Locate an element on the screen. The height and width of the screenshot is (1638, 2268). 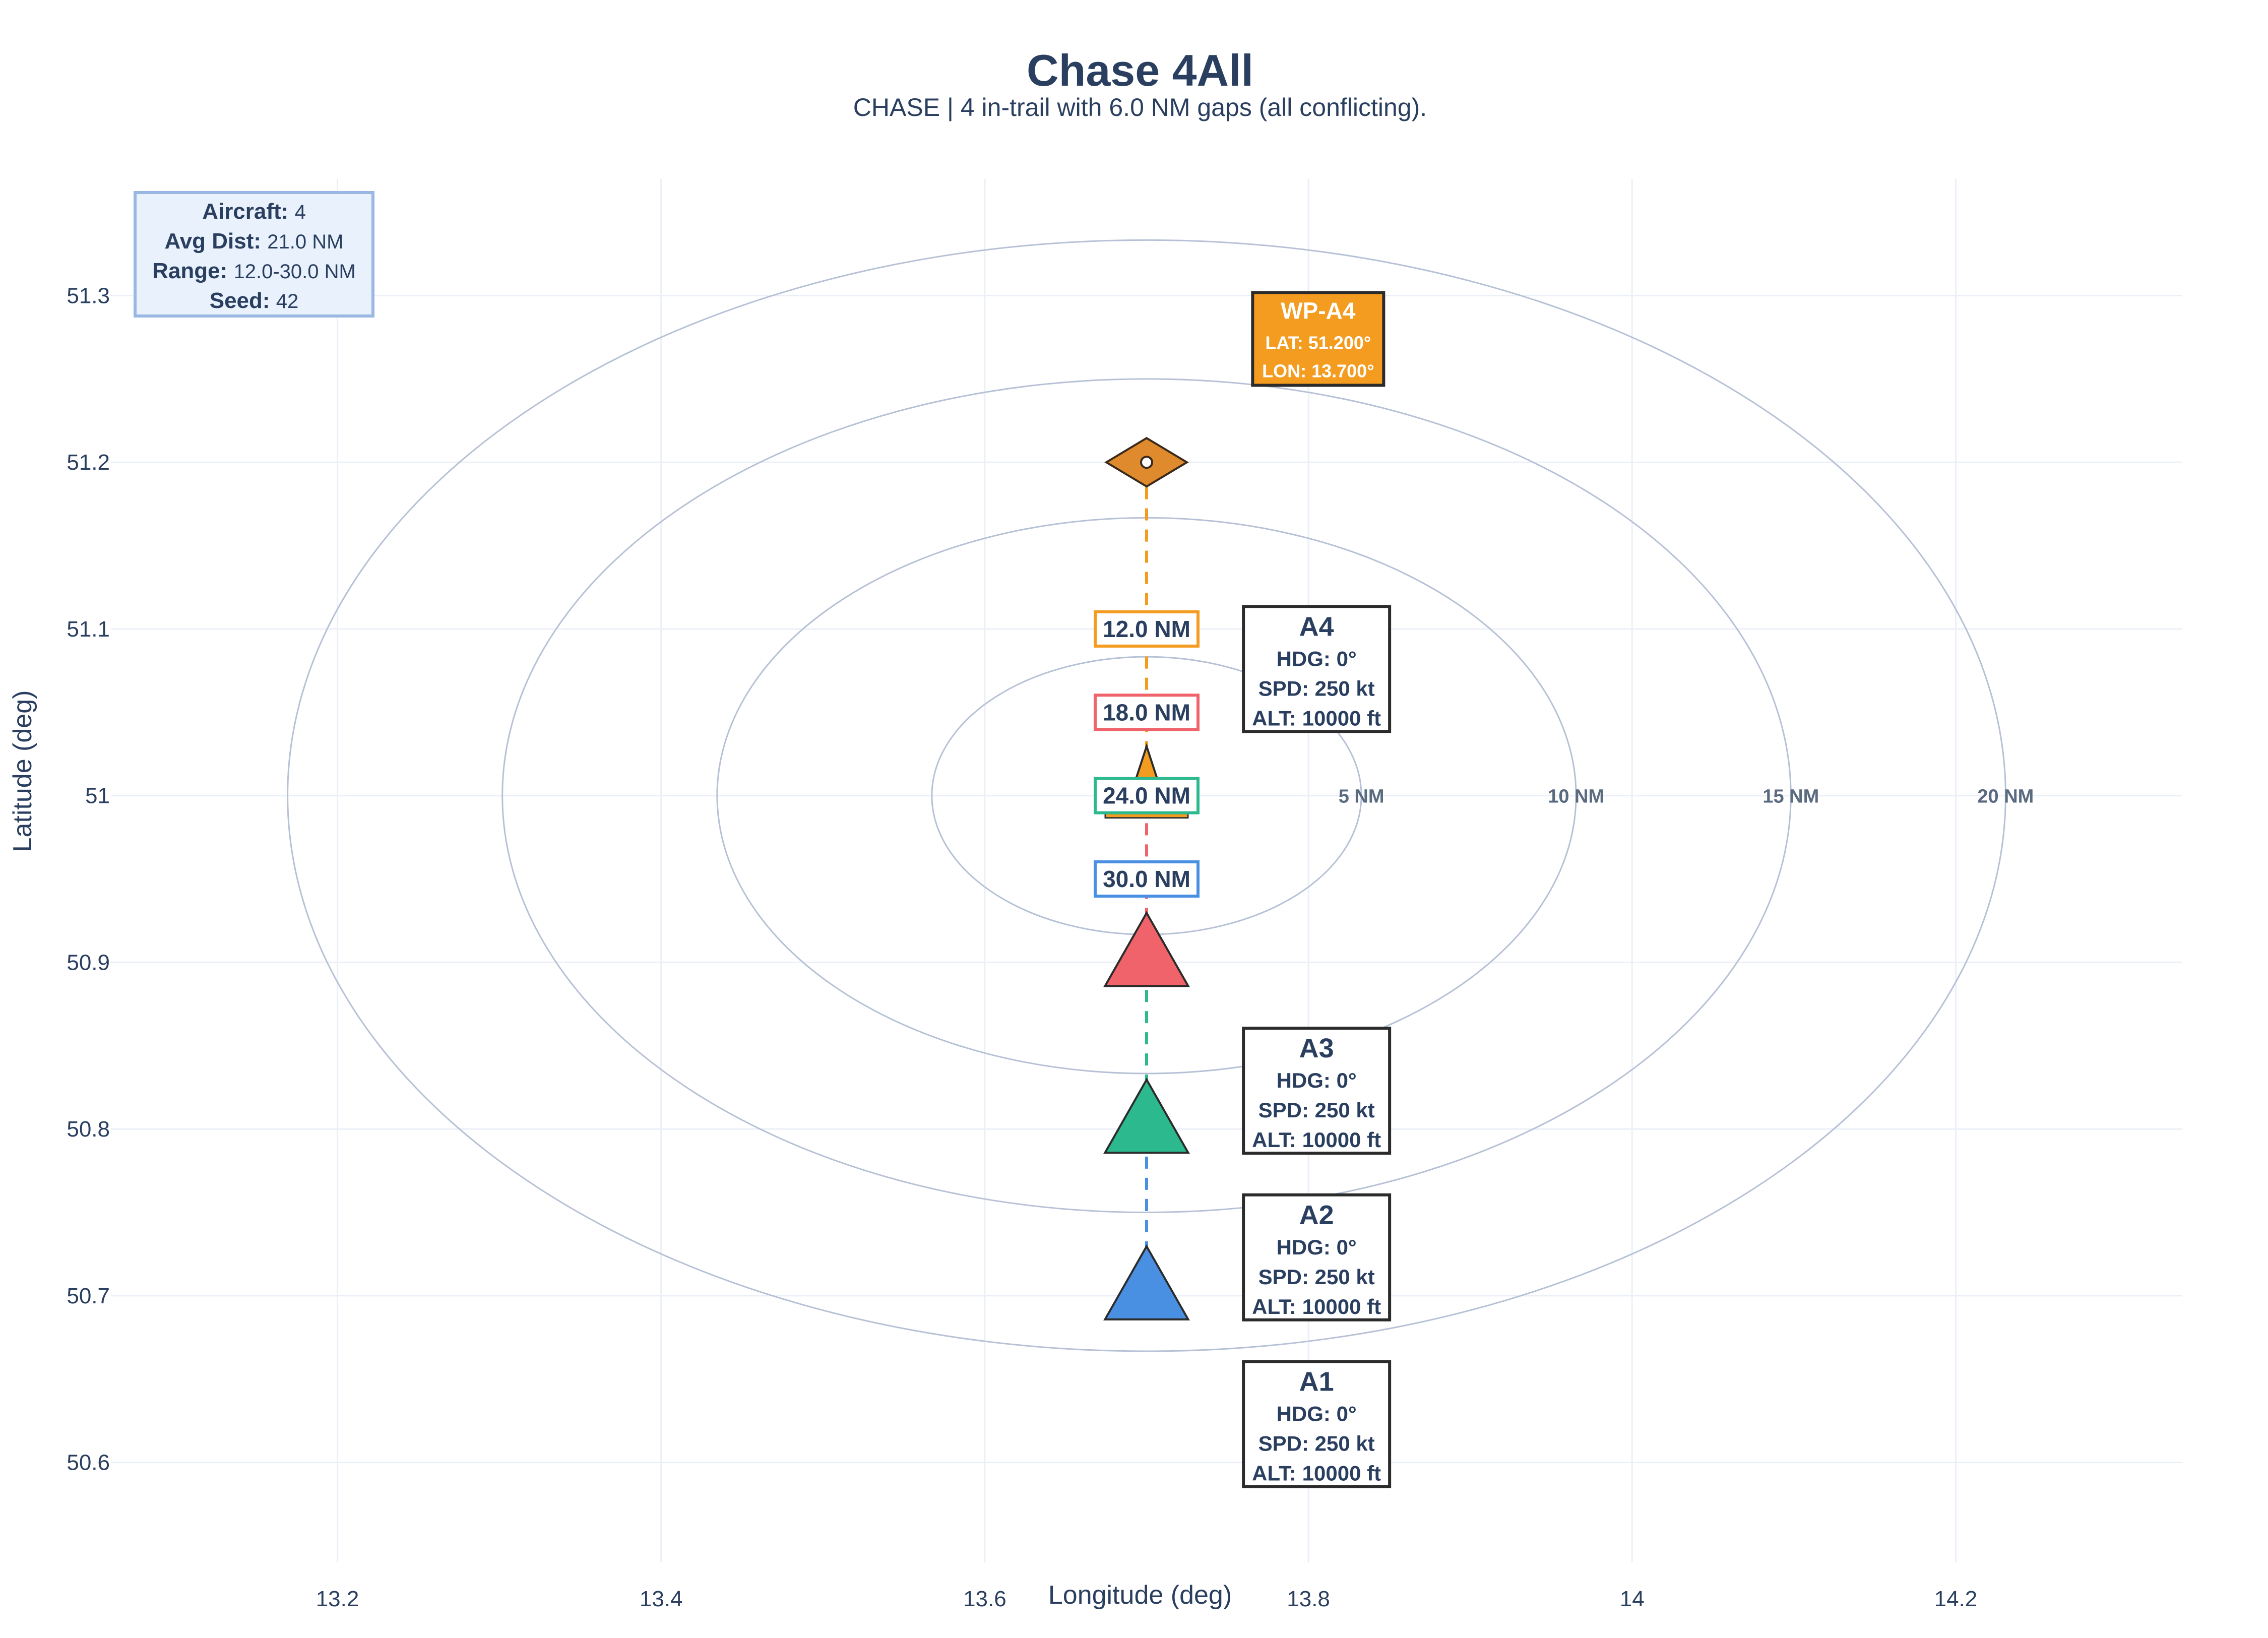
x-tick-label: 13.6 is located at coordinates (984, 1599).